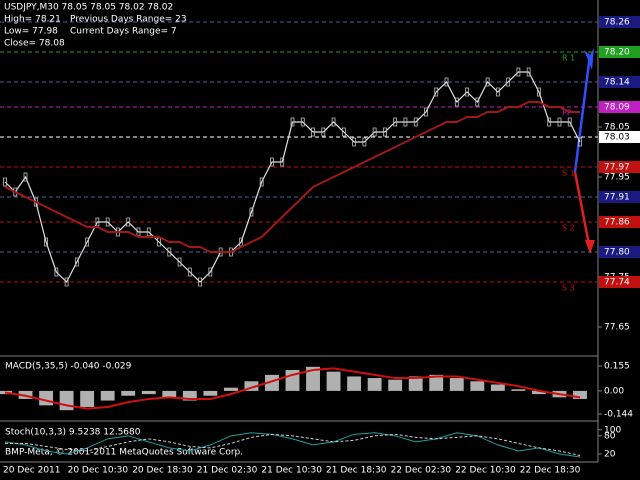 The image size is (640, 480). Describe the element at coordinates (88, 8) in the screenshot. I see `chart-title: USDJPY,M30 78.05 78.05 78.02 78.02` at that location.